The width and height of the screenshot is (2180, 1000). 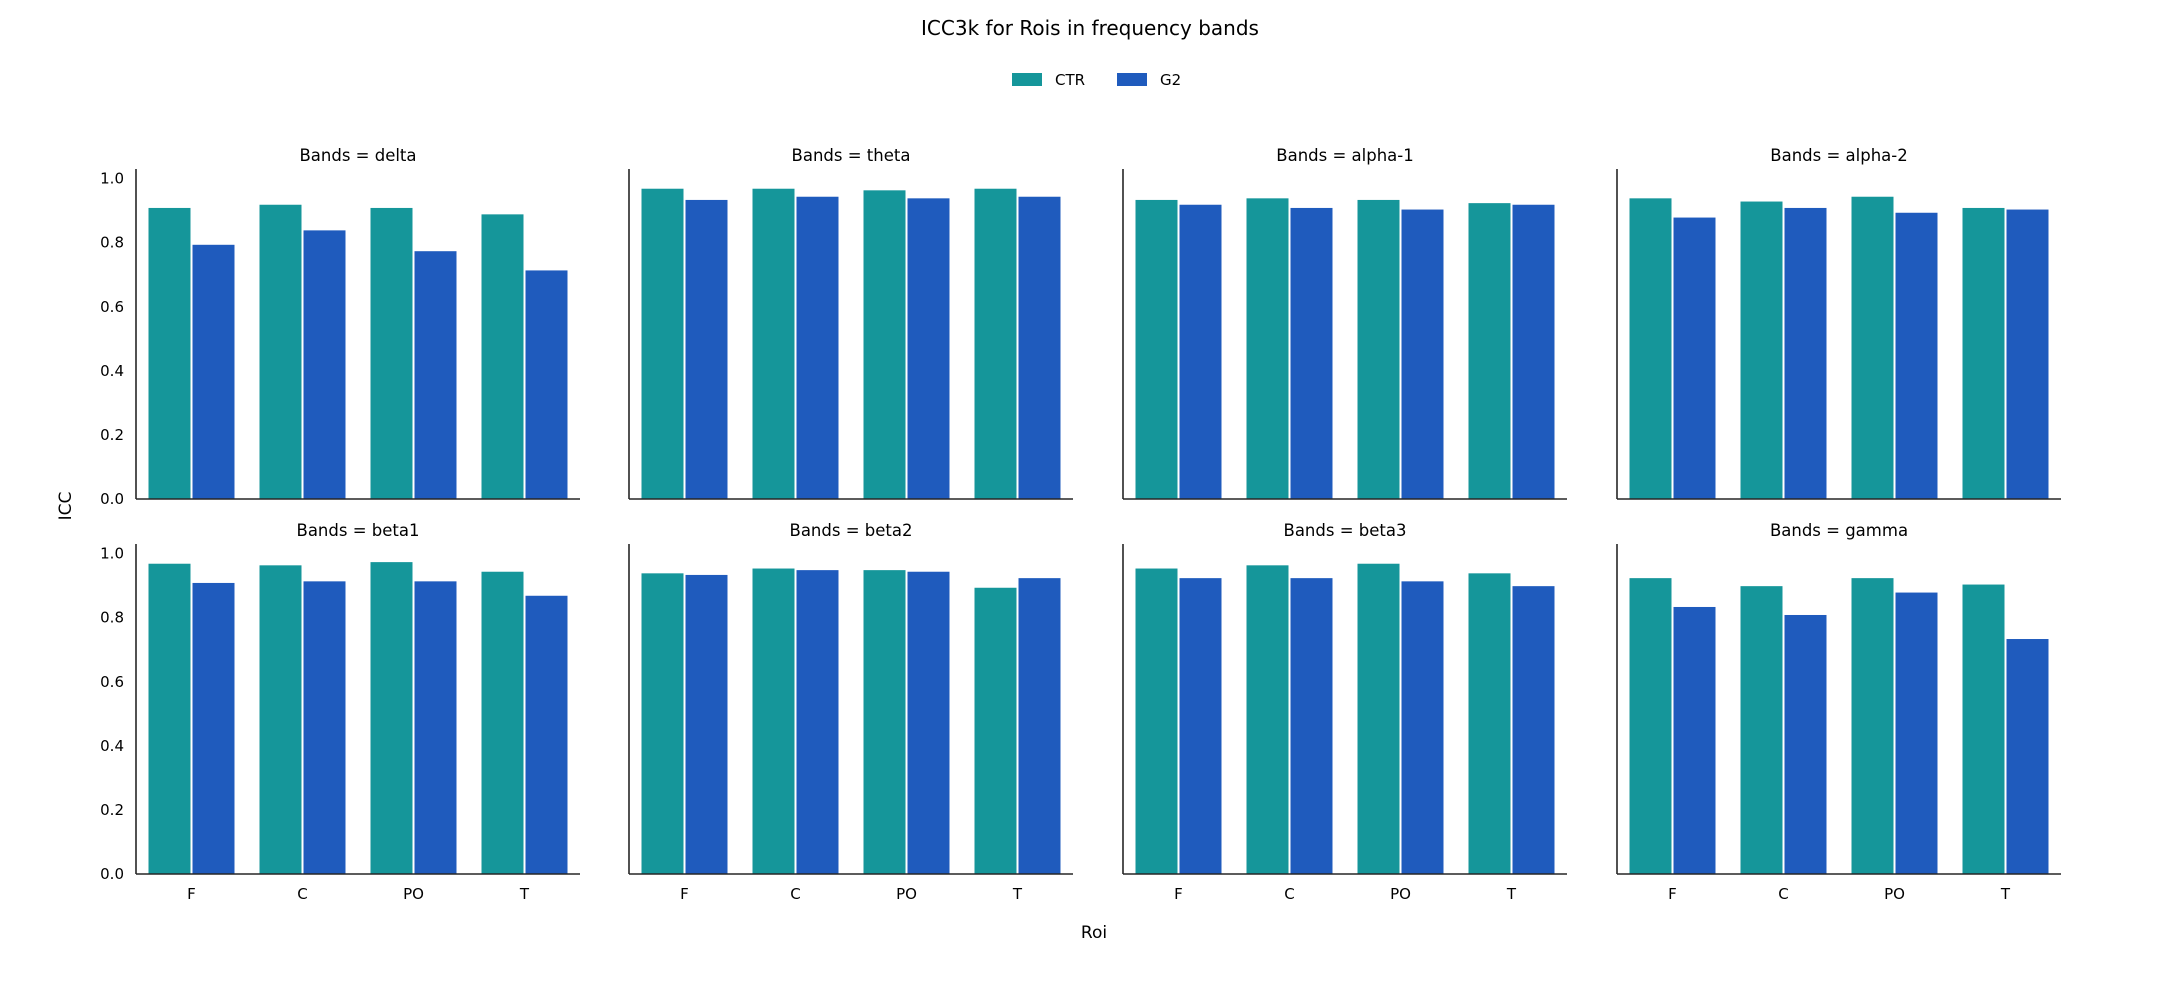 What do you see at coordinates (1090, 28) in the screenshot?
I see `chart-title: ICC3k for Rois in frequency bands` at bounding box center [1090, 28].